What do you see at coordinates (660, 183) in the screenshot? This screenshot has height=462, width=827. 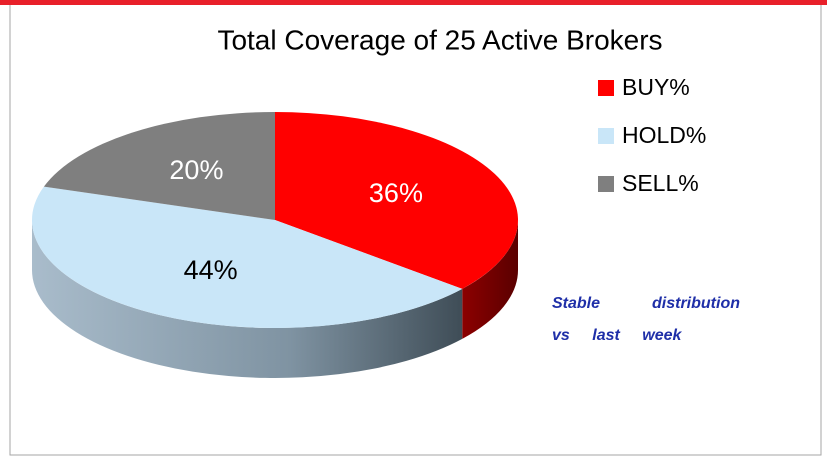 I see `legend-label: SELL%` at bounding box center [660, 183].